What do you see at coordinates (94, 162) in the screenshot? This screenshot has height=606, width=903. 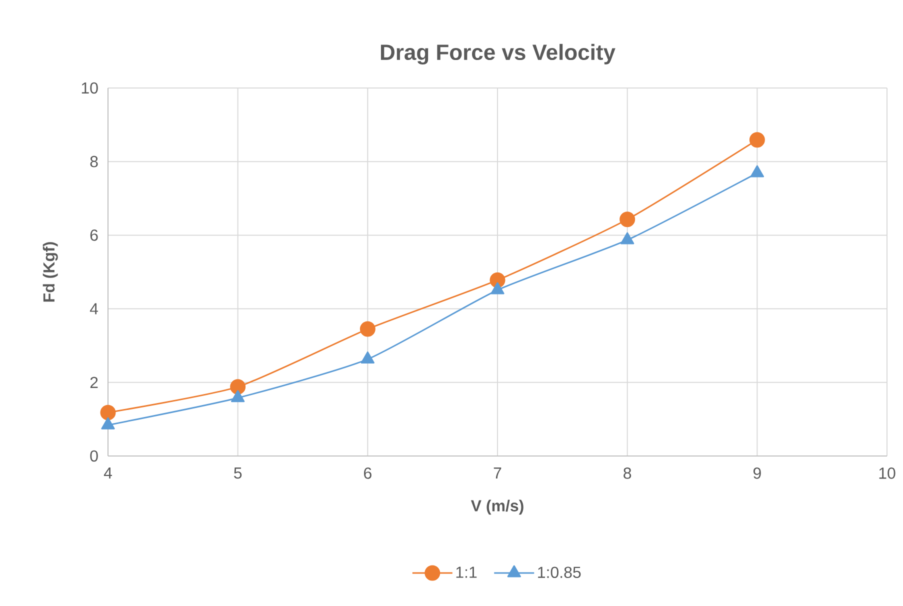 I see `y-tick-label: 8` at bounding box center [94, 162].